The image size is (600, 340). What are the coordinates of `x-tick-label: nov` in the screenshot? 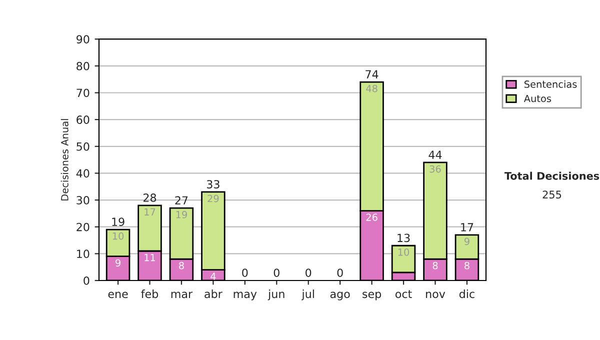 It's located at (436, 295).